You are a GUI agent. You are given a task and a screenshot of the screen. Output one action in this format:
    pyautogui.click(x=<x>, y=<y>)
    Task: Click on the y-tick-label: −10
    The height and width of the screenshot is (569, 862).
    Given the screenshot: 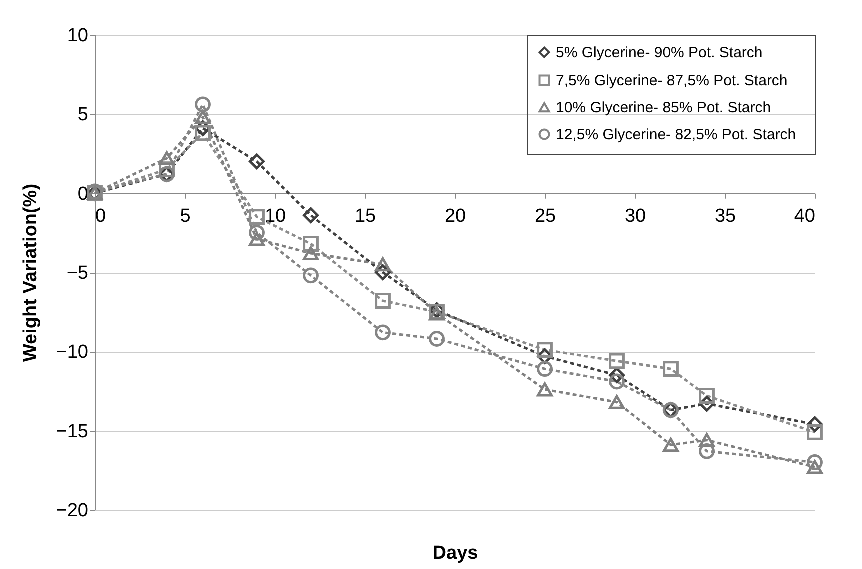 What is the action you would take?
    pyautogui.click(x=72, y=353)
    